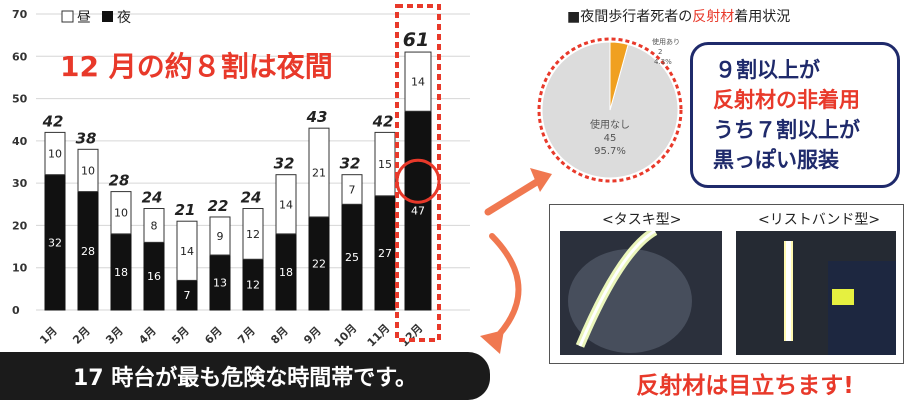 The image size is (910, 401). What do you see at coordinates (762, 17) in the screenshot?
I see `title-suffix: 着用状況` at bounding box center [762, 17].